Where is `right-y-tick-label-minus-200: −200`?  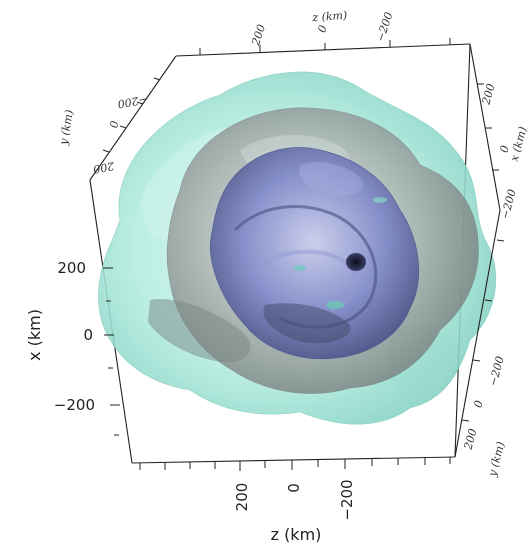 right-y-tick-label-minus-200: −200 is located at coordinates (496, 371).